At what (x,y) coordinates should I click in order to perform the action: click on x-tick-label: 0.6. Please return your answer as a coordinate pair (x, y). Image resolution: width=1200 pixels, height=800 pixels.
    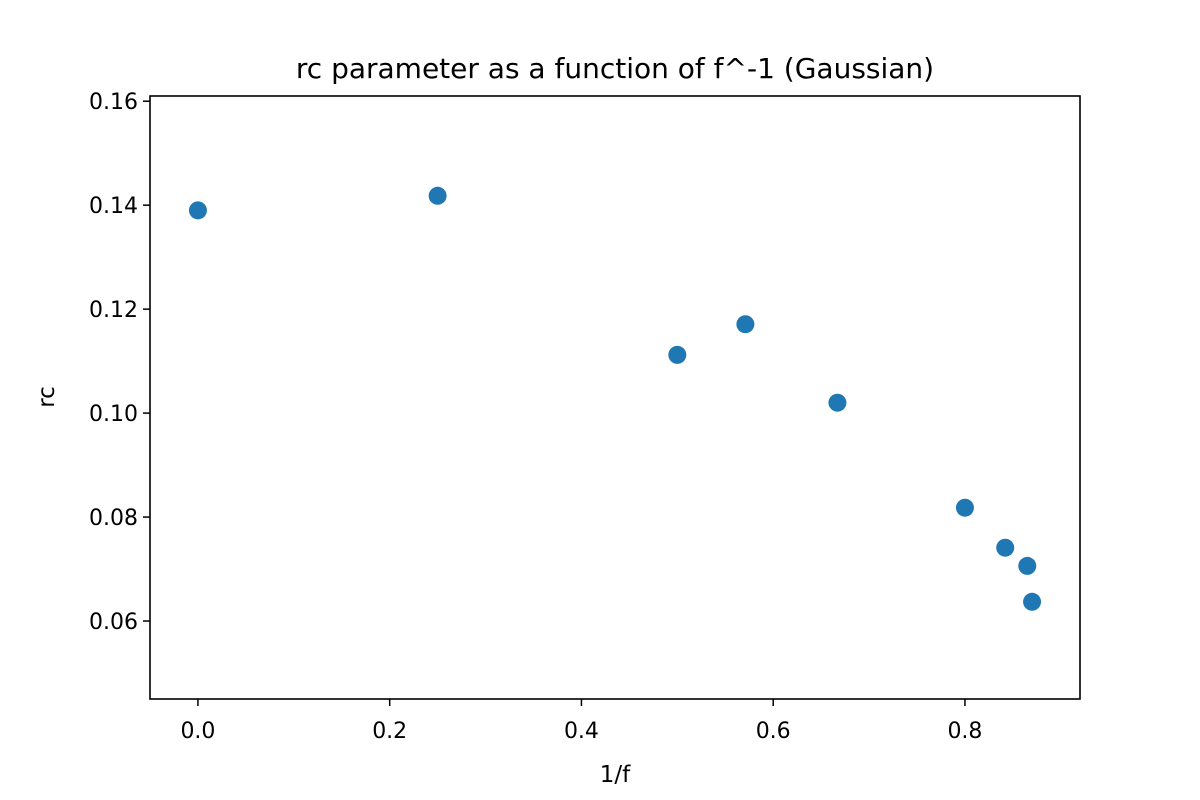
    Looking at the image, I should click on (773, 731).